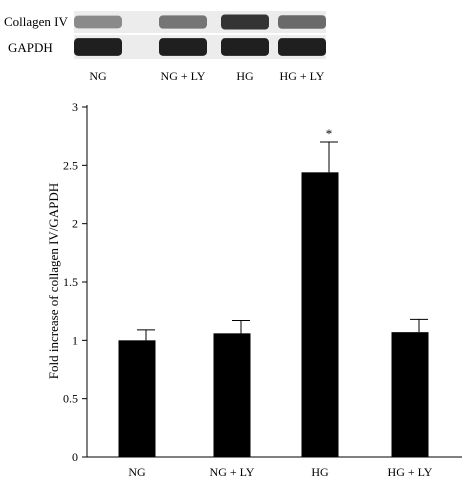 The height and width of the screenshot is (500, 475). What do you see at coordinates (232, 472) in the screenshot?
I see `x-tick-label: NG + LY` at bounding box center [232, 472].